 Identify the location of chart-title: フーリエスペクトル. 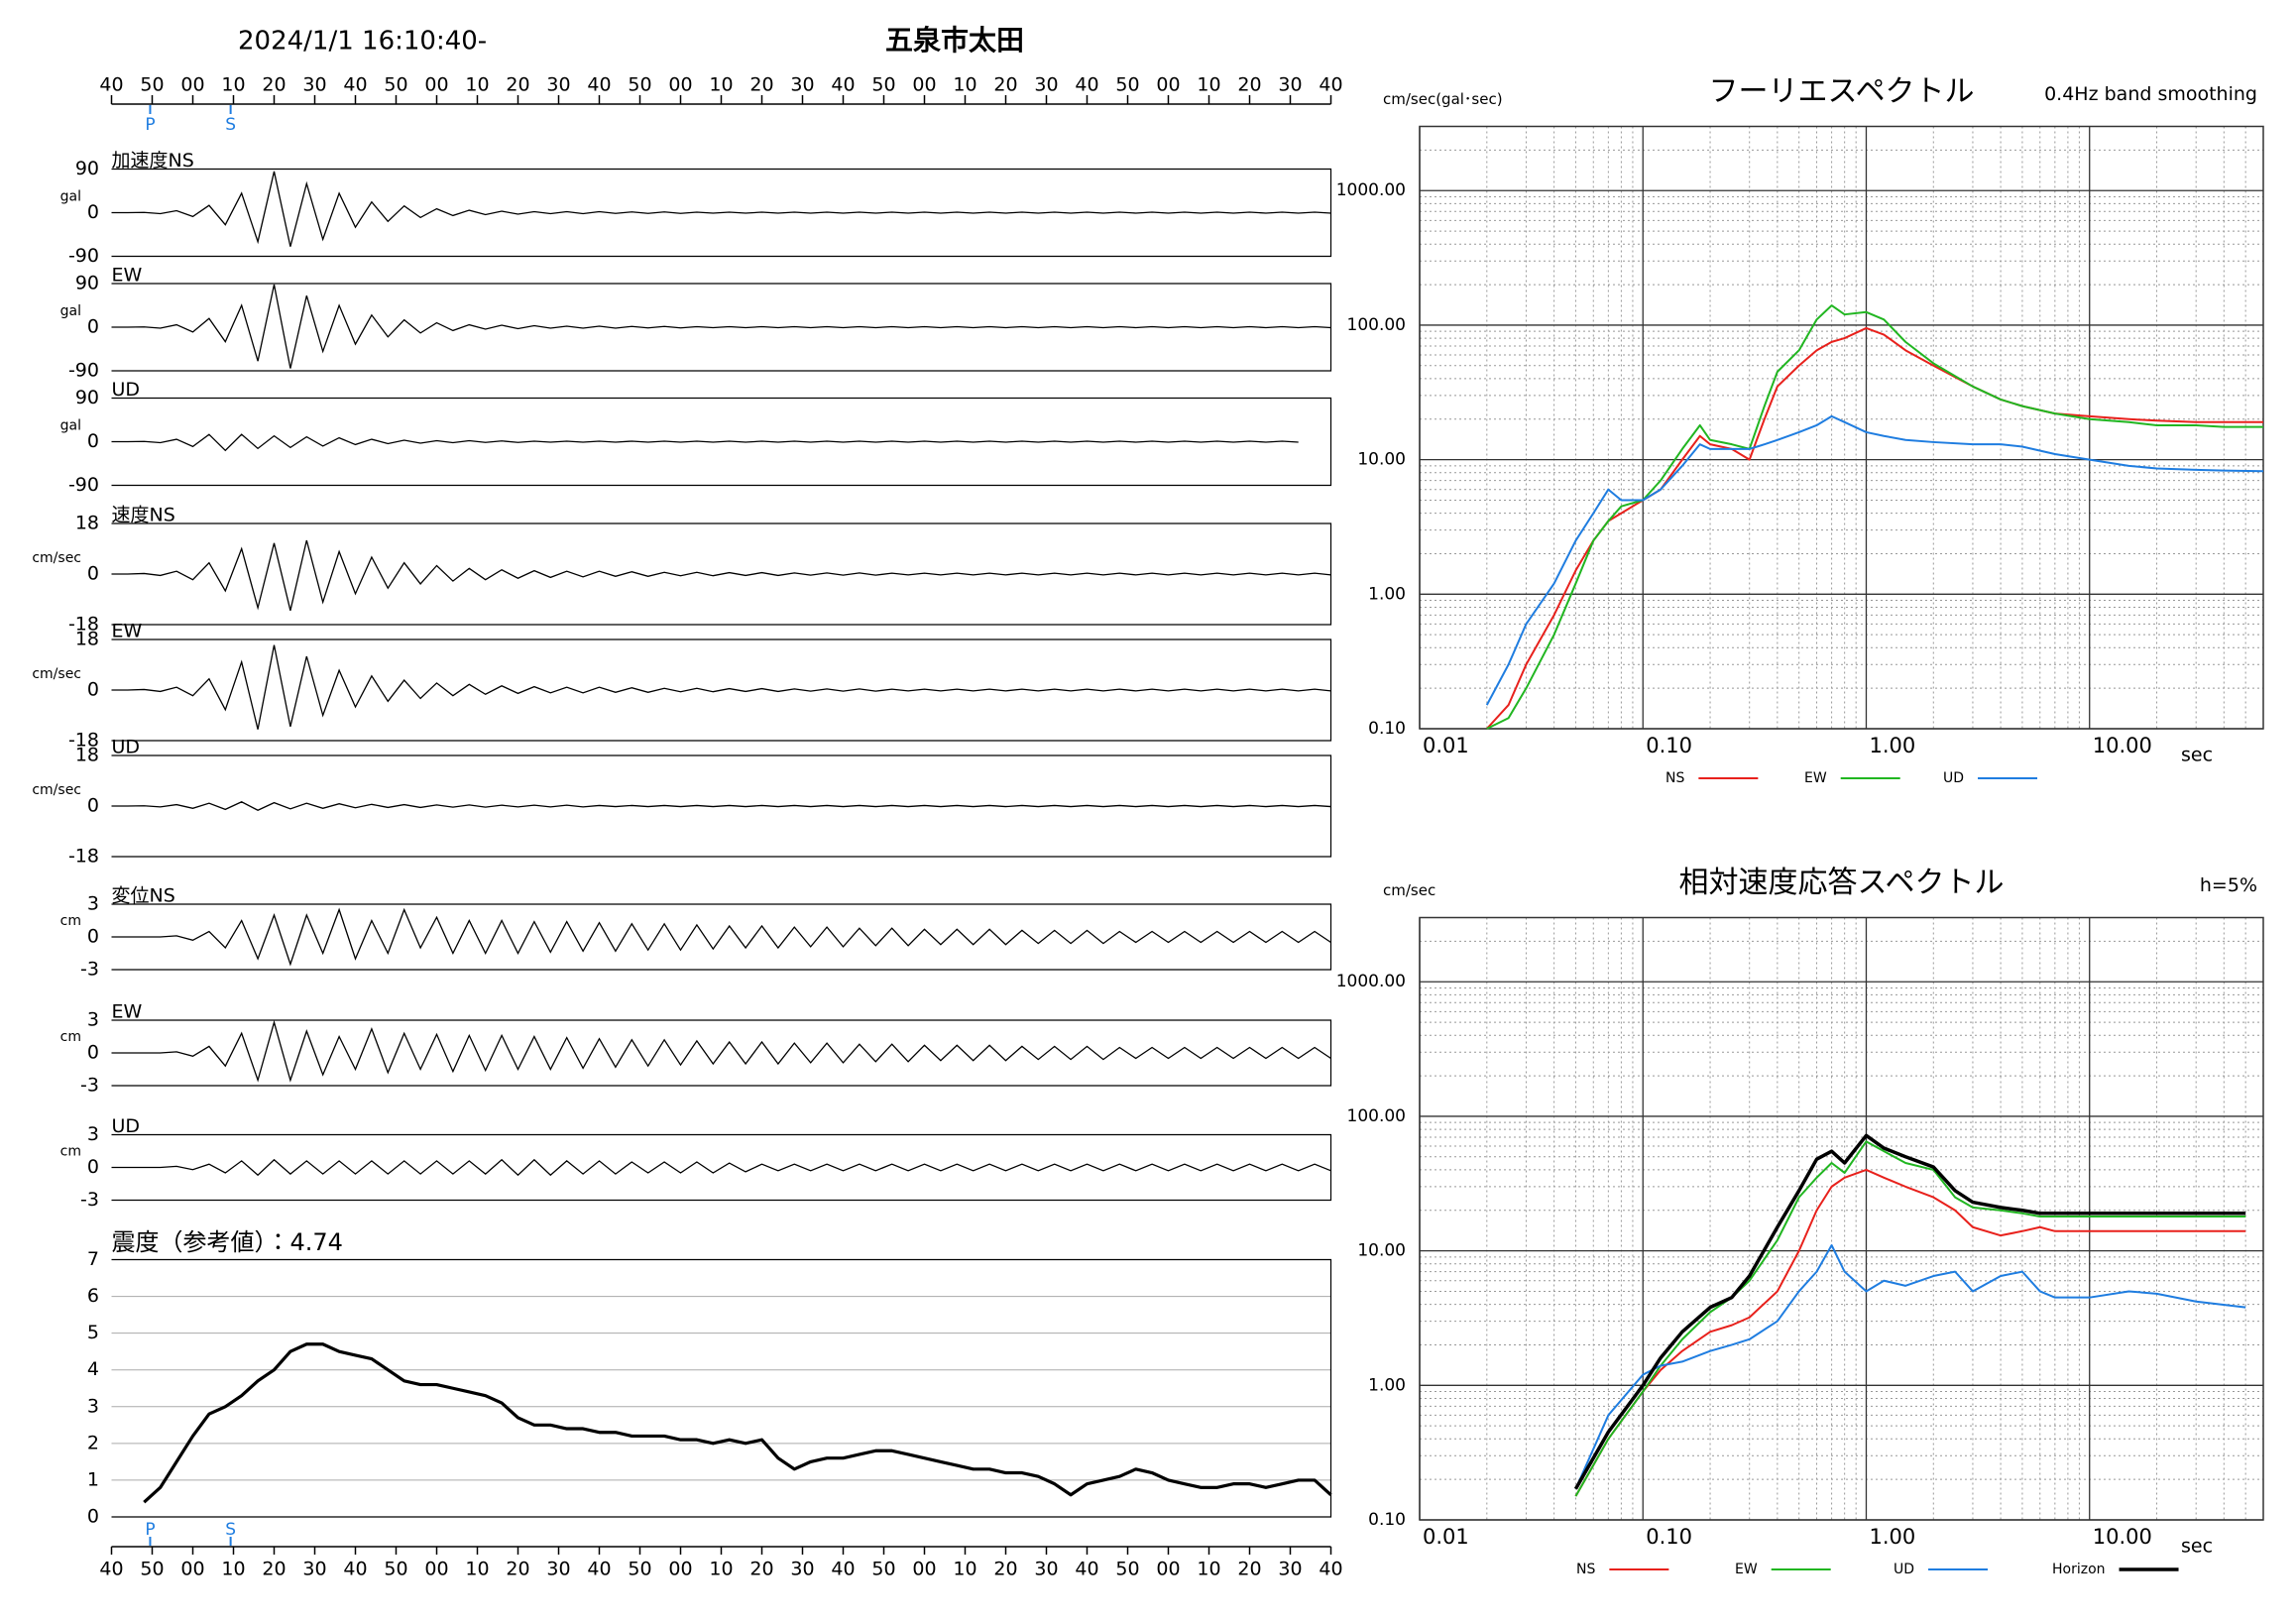
(1842, 91).